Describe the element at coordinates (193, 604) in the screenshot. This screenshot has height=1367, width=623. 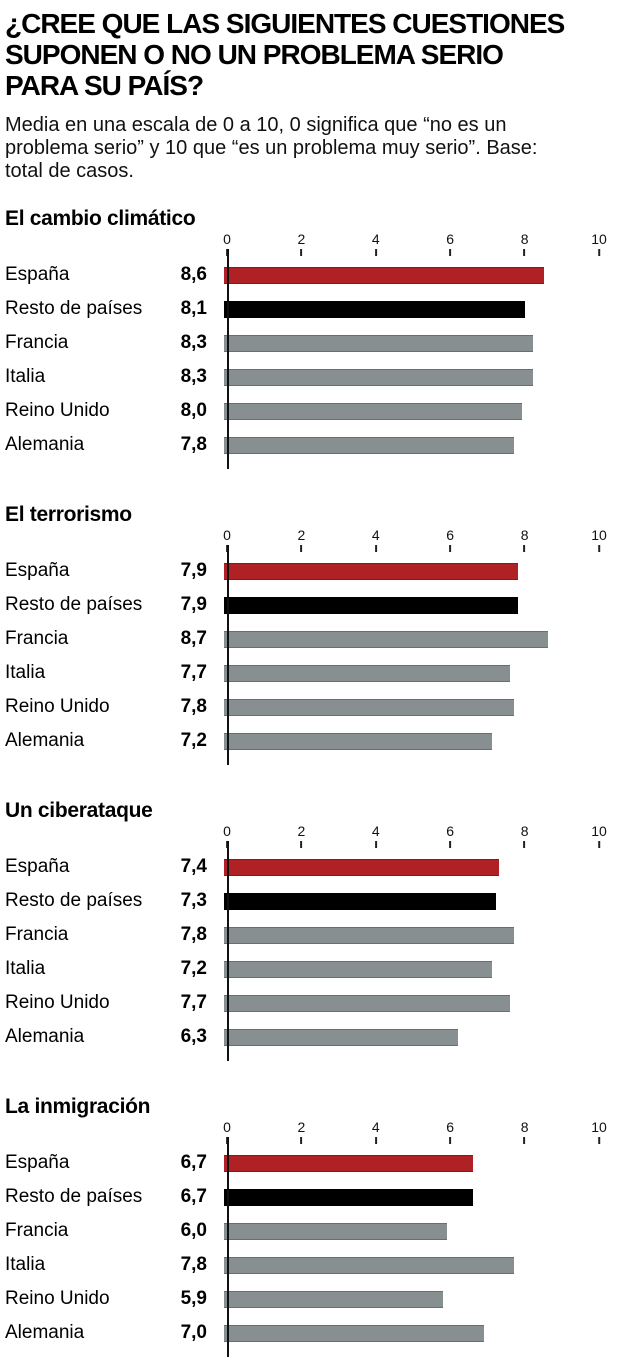
I see `value-label: 7,9` at that location.